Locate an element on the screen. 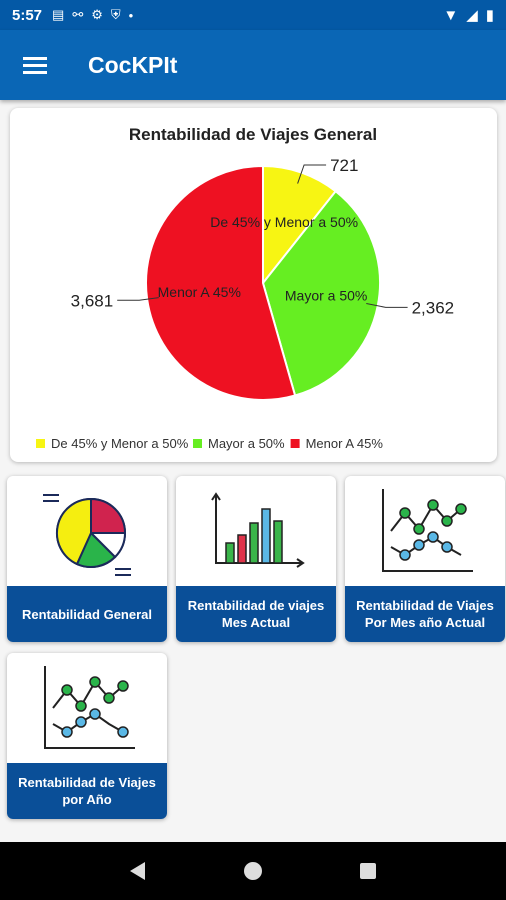  tile-rentabilidad-general: Rentabilidad General is located at coordinates (87, 559).